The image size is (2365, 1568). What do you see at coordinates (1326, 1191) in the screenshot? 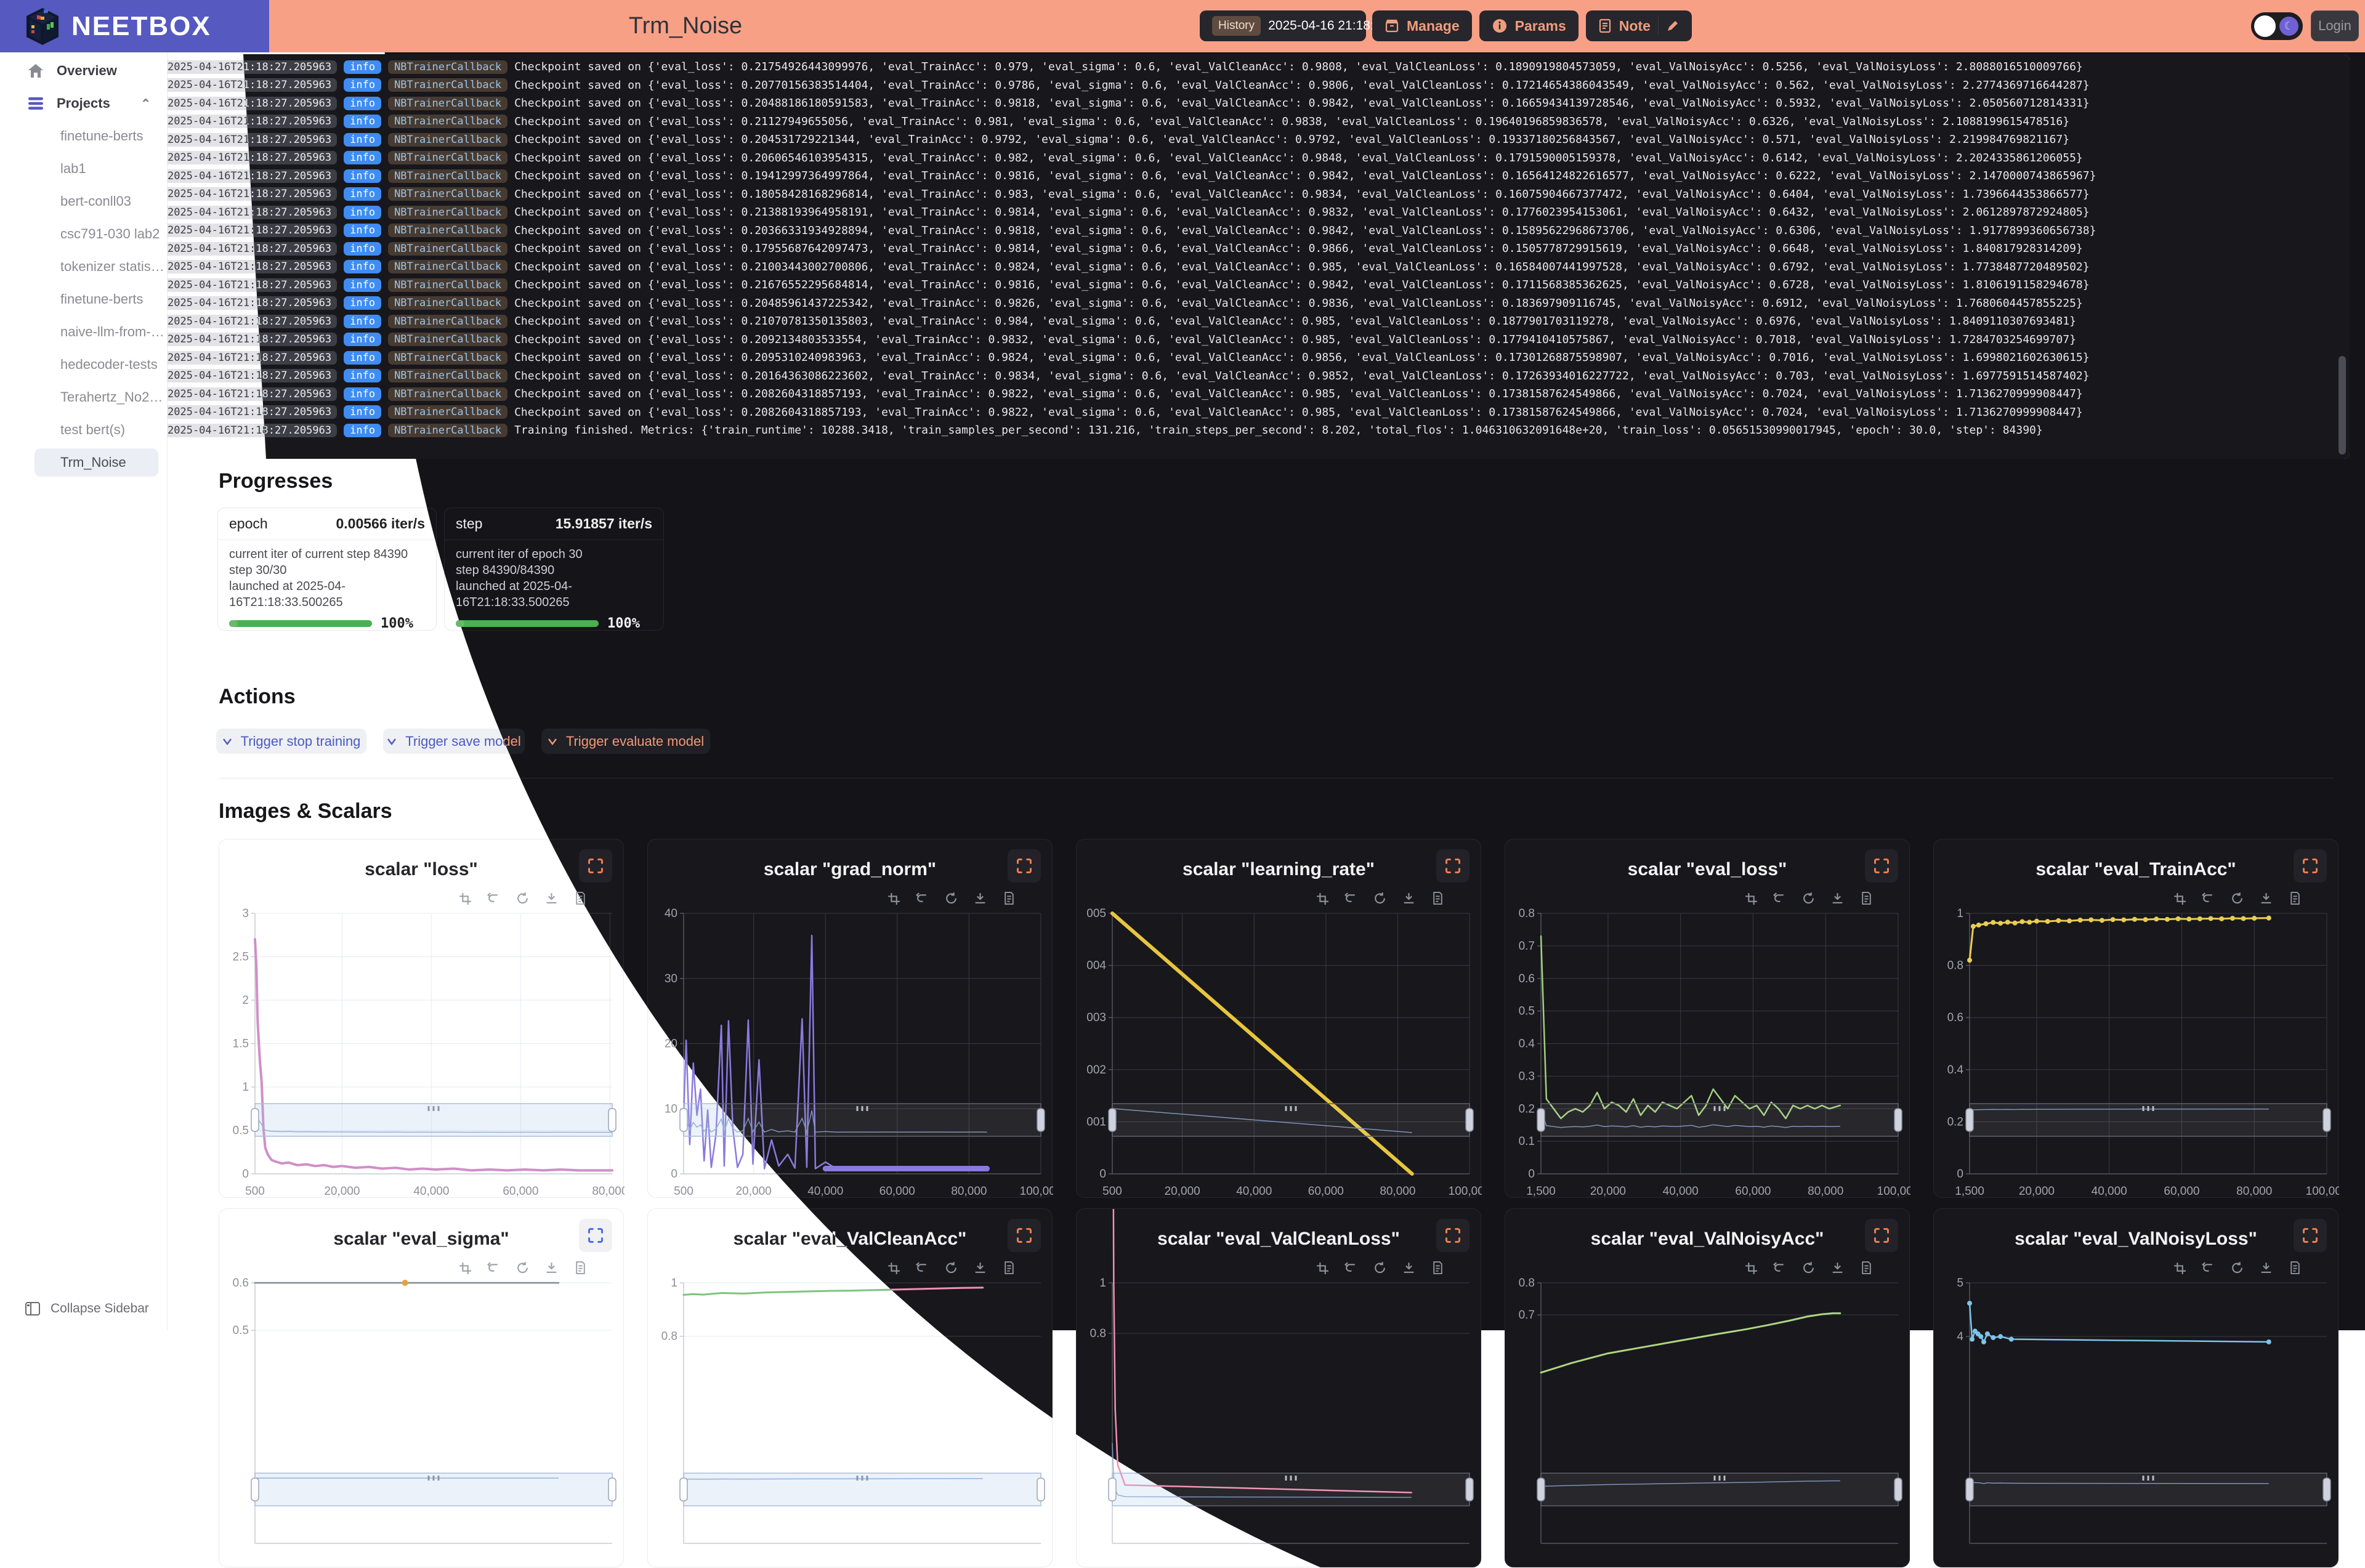
I see `svg-text: 60,000` at bounding box center [1326, 1191].